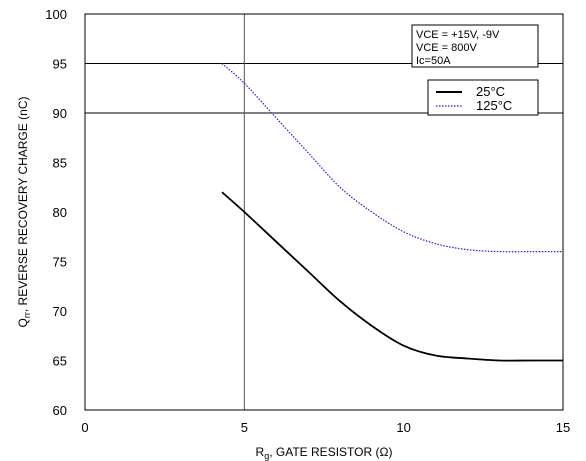 The width and height of the screenshot is (586, 461). I want to click on legend-frame, so click(483, 97).